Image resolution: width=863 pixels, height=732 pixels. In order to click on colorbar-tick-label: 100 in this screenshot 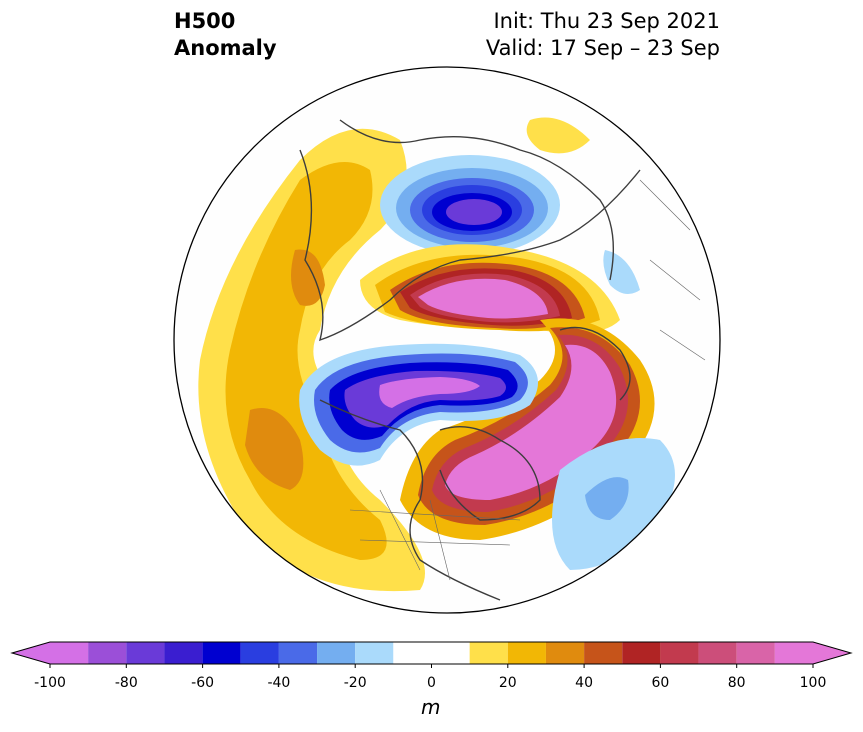, I will do `click(813, 683)`.